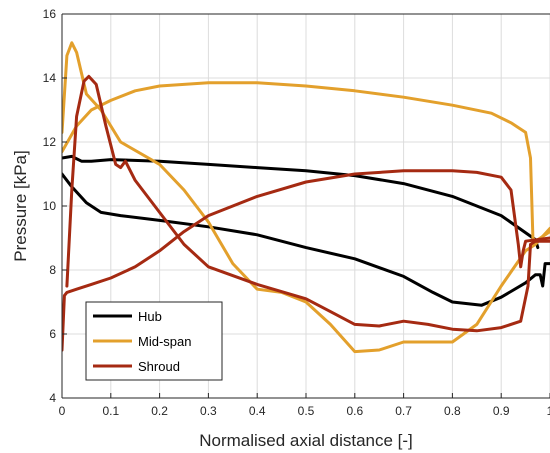 Image resolution: width=550 pixels, height=453 pixels. What do you see at coordinates (62, 411) in the screenshot?
I see `x-tick-label: 0` at bounding box center [62, 411].